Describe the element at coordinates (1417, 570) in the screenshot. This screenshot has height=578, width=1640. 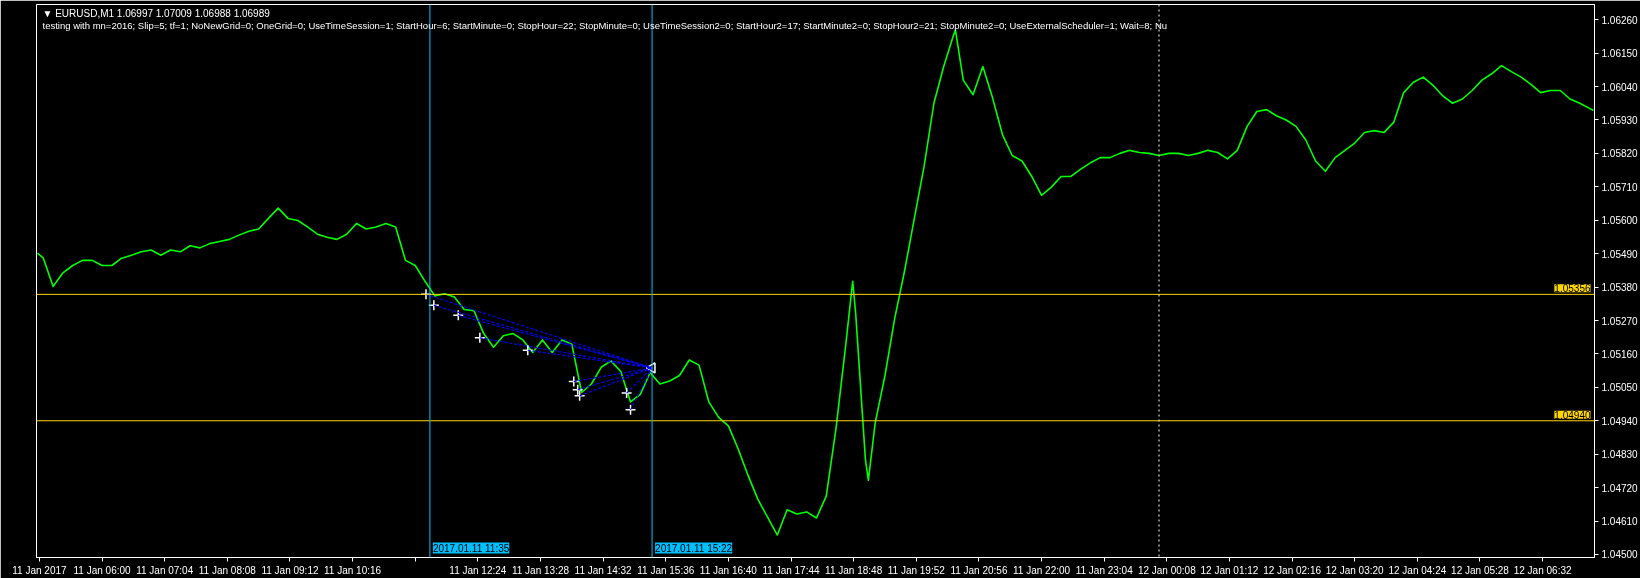
I see `x-tick-label: 12 Jan 04:24` at that location.